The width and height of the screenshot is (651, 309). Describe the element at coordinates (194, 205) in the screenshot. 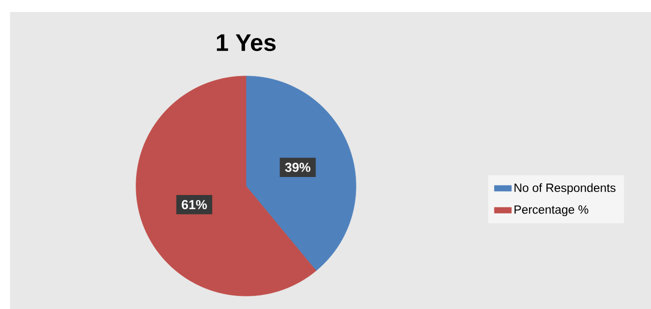

I see `data-label: 61%` at that location.